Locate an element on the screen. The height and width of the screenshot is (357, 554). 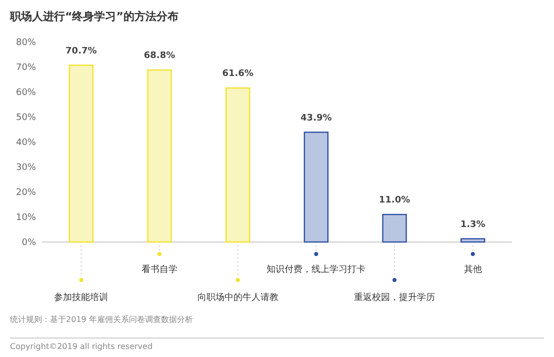
data-label: 11.0% is located at coordinates (394, 201).